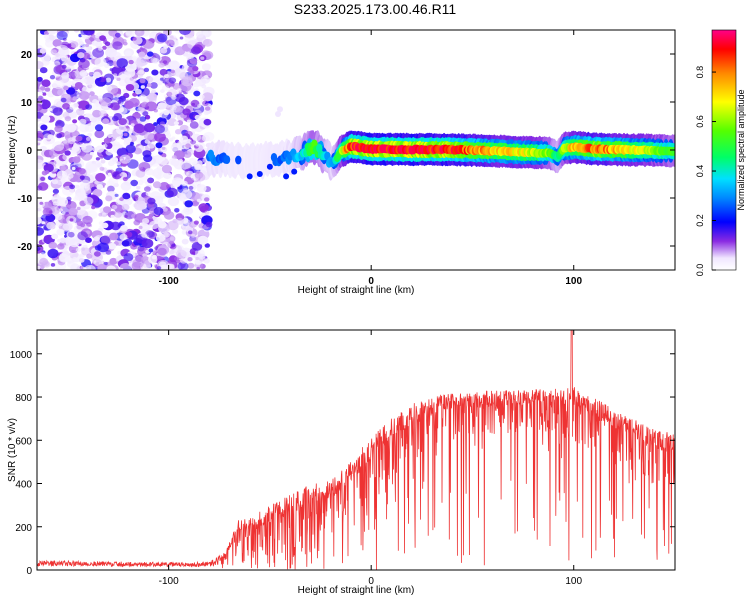 This screenshot has height=600, width=750. Describe the element at coordinates (700, 171) in the screenshot. I see `colorbar-tick-label: 0.4` at that location.